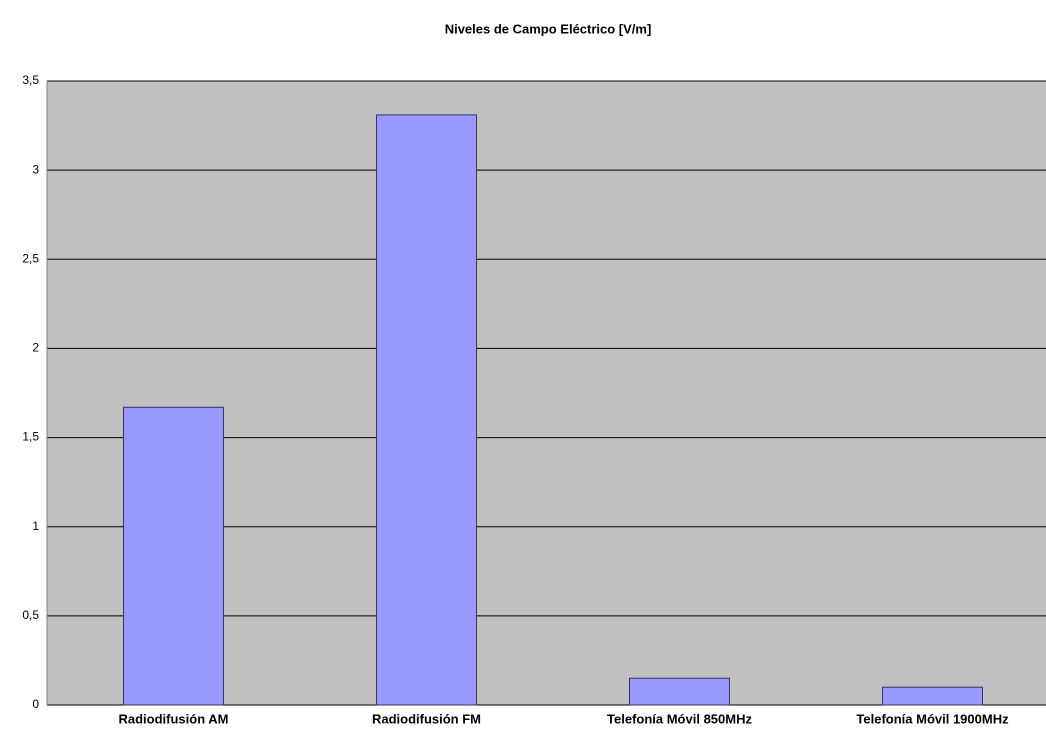 This screenshot has width=1046, height=731. I want to click on y-tick-label: 3, so click(35, 169).